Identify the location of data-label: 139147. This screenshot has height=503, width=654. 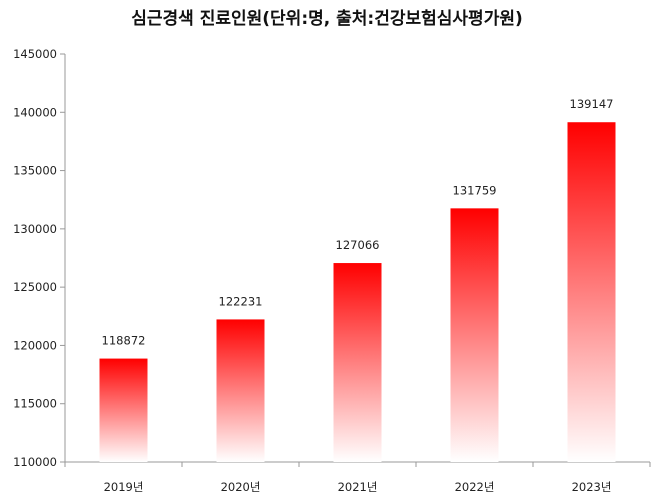
(592, 104).